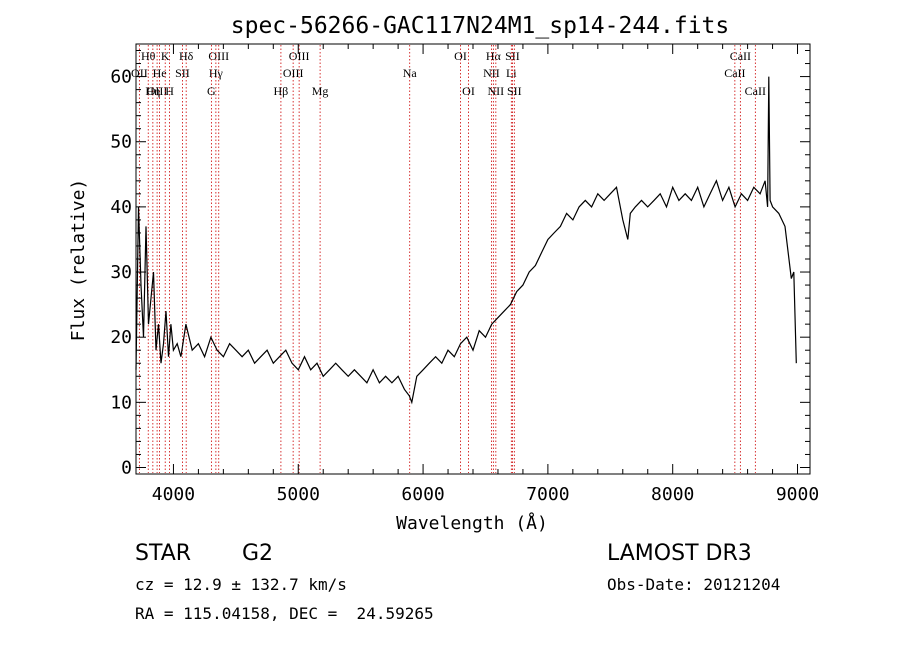 The image size is (900, 649). Describe the element at coordinates (422, 494) in the screenshot. I see `x-tick-label: 6000` at that location.